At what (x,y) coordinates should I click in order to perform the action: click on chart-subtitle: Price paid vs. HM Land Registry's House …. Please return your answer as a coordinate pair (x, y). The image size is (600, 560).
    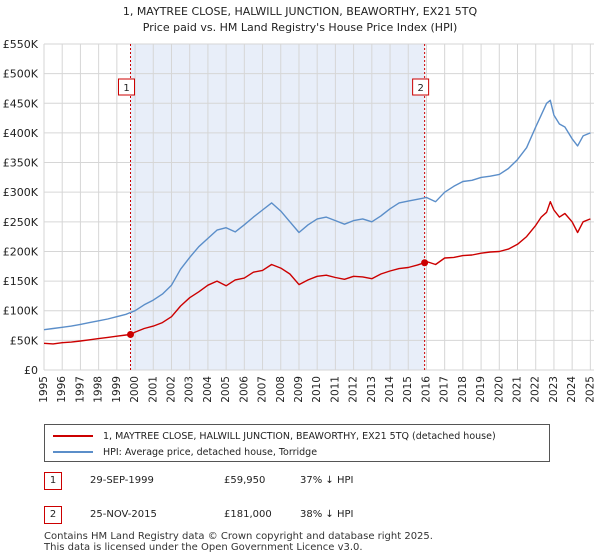
    Looking at the image, I should click on (300, 27).